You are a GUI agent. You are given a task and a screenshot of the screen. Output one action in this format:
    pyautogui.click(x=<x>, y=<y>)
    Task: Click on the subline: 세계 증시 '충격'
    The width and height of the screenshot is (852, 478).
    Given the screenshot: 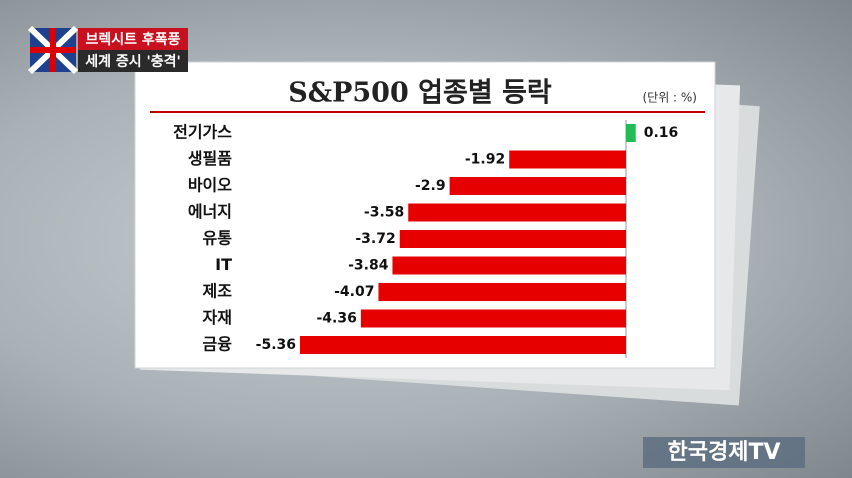 What is the action you would take?
    pyautogui.click(x=133, y=61)
    